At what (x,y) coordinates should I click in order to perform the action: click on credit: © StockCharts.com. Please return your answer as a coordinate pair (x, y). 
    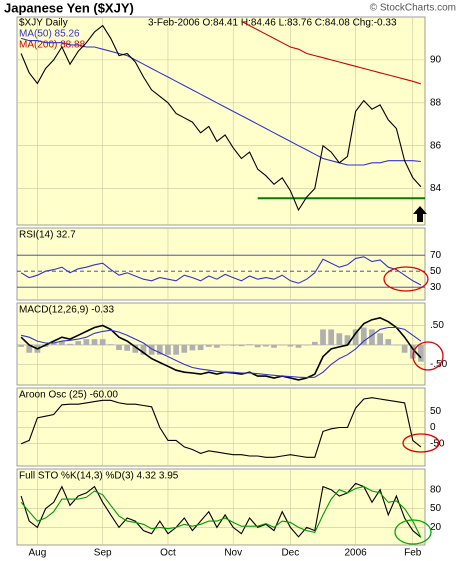
    Looking at the image, I should click on (413, 8).